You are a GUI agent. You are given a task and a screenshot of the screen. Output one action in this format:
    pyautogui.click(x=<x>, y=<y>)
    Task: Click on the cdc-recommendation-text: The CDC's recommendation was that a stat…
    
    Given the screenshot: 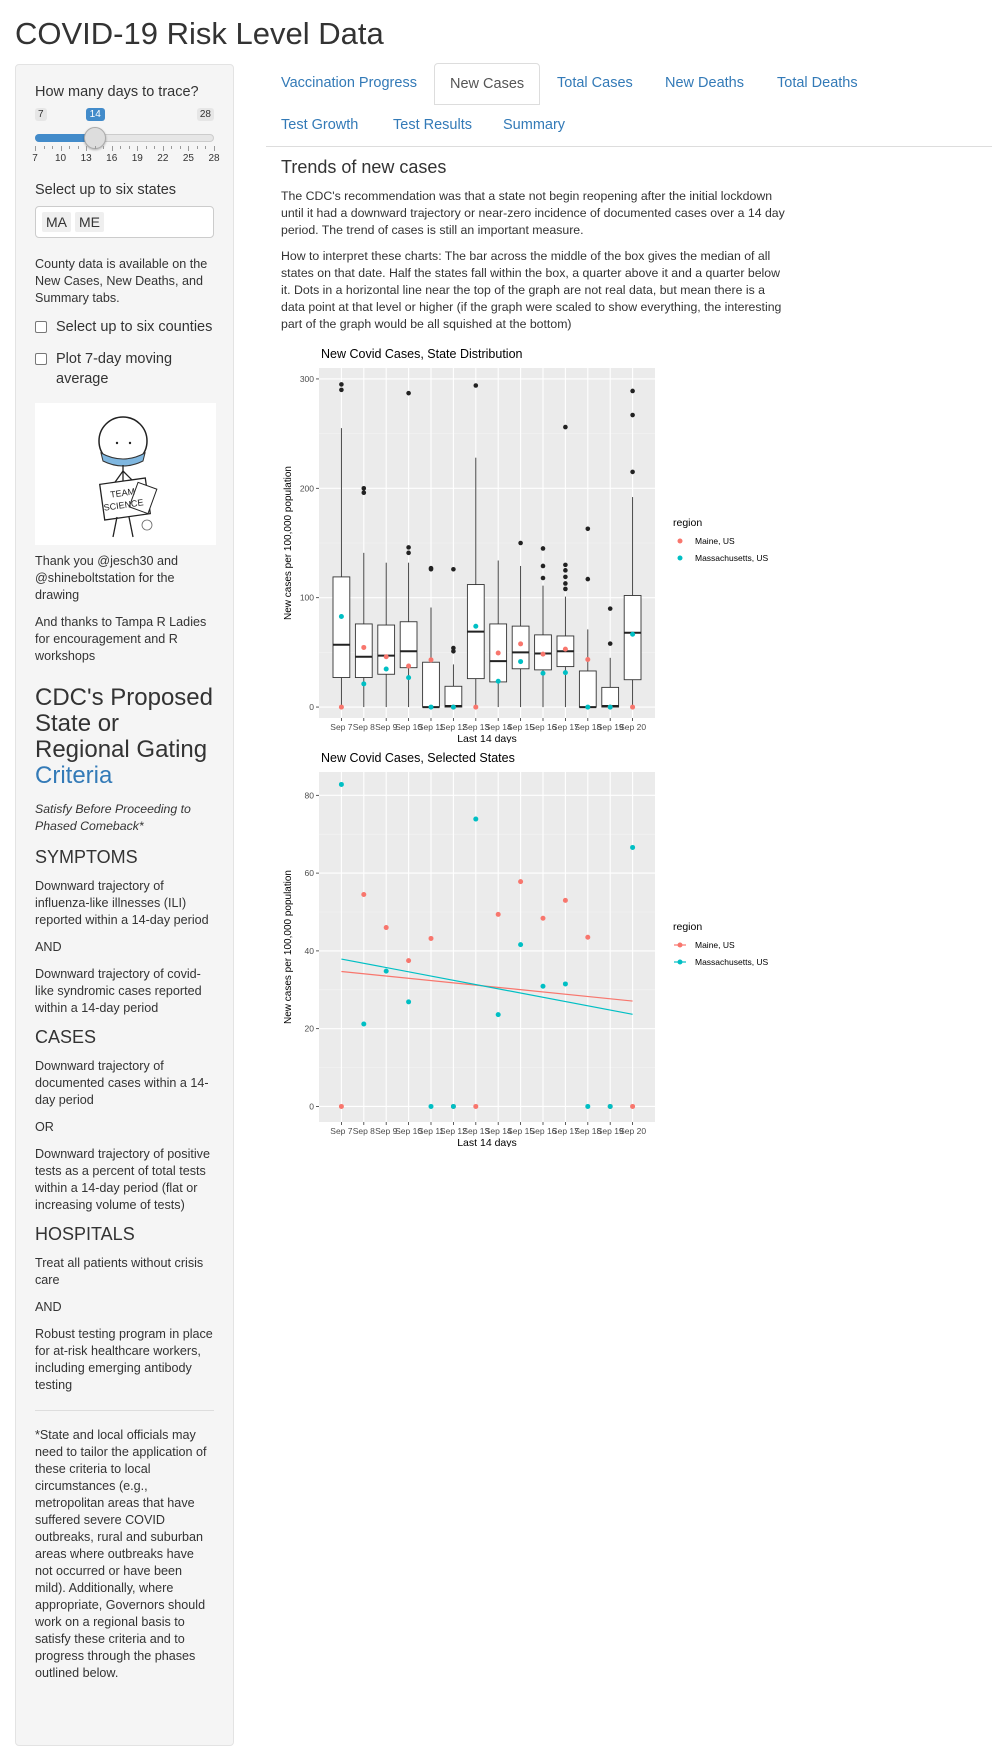 What is the action you would take?
    pyautogui.click(x=533, y=213)
    